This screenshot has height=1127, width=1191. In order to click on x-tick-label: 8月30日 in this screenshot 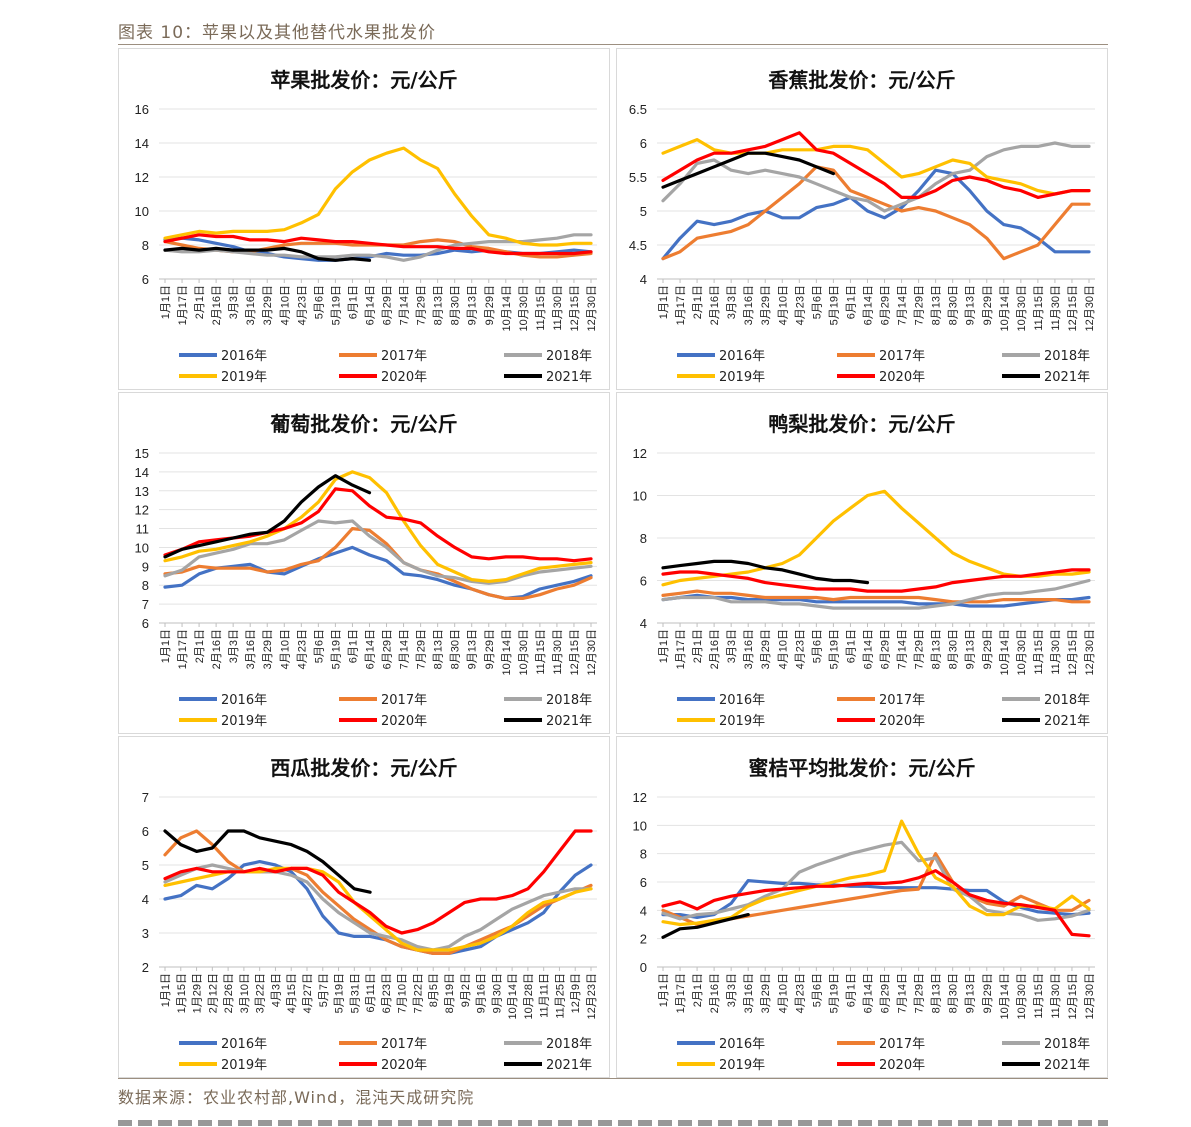, I will do `click(456, 305)`.